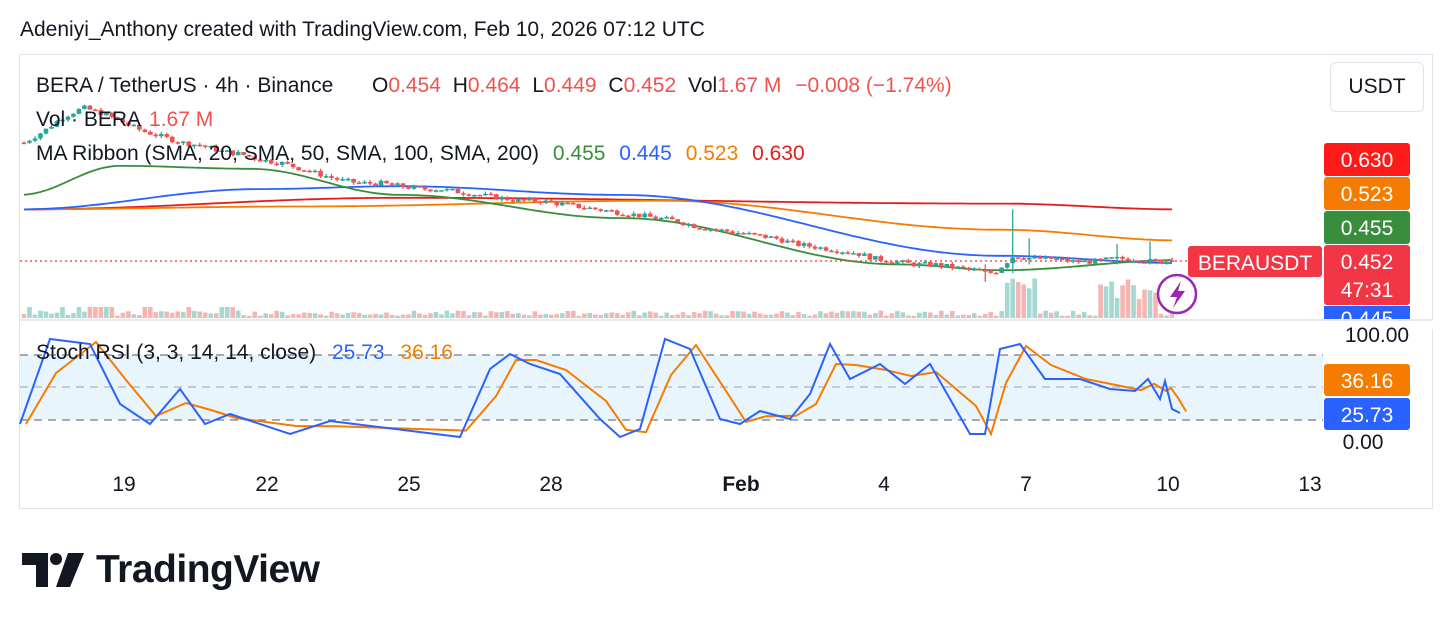 Image resolution: width=1454 pixels, height=630 pixels. What do you see at coordinates (171, 570) in the screenshot?
I see `tradingview-logo: TradingView` at bounding box center [171, 570].